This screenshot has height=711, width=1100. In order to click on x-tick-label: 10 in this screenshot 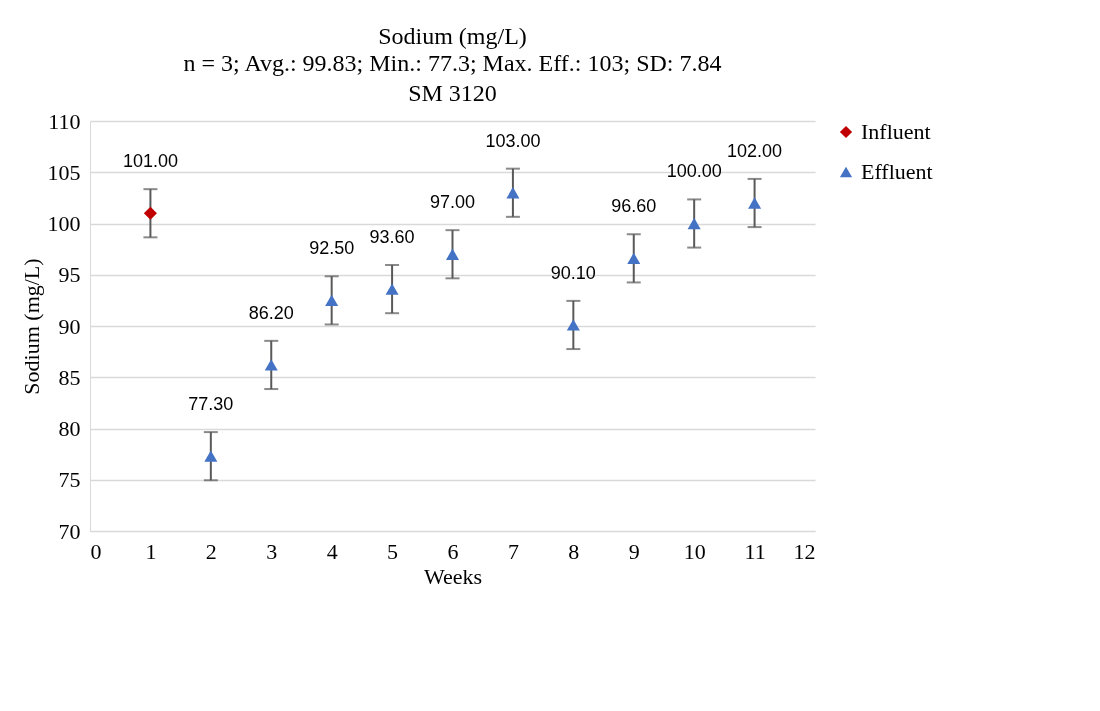, I will do `click(694, 551)`.